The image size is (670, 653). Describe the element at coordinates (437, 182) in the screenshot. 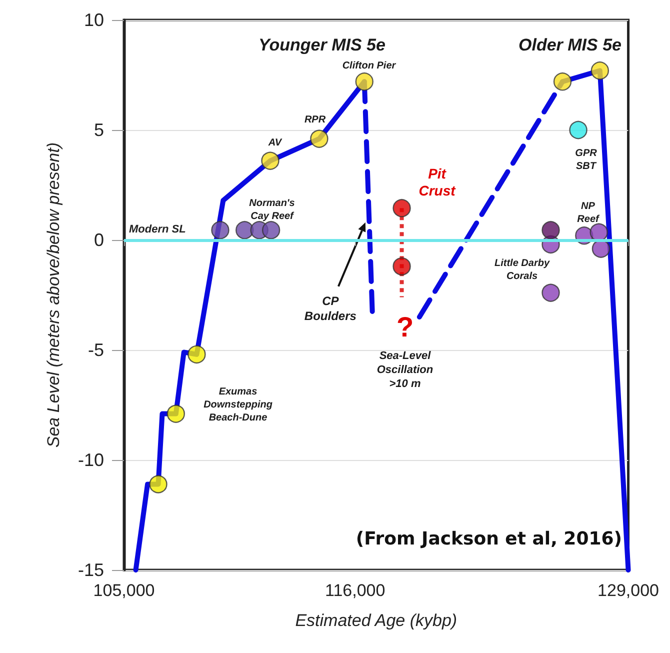

I see `annotation: Pit Crust` at that location.